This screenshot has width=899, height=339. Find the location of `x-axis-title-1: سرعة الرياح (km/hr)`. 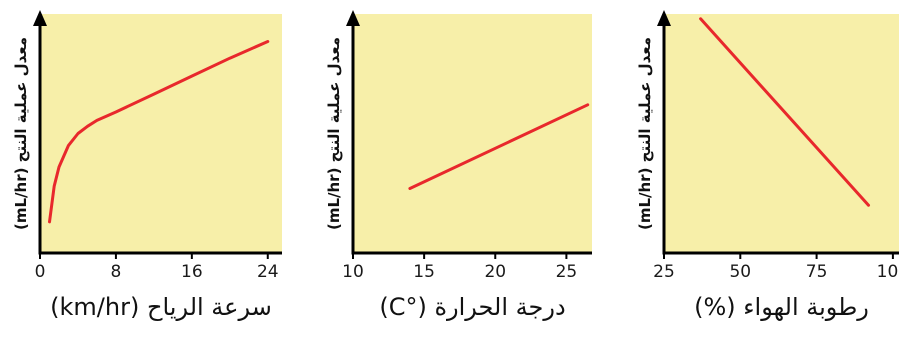

x-axis-title-1: سرعة الرياح (km/hr) is located at coordinates (161, 307).